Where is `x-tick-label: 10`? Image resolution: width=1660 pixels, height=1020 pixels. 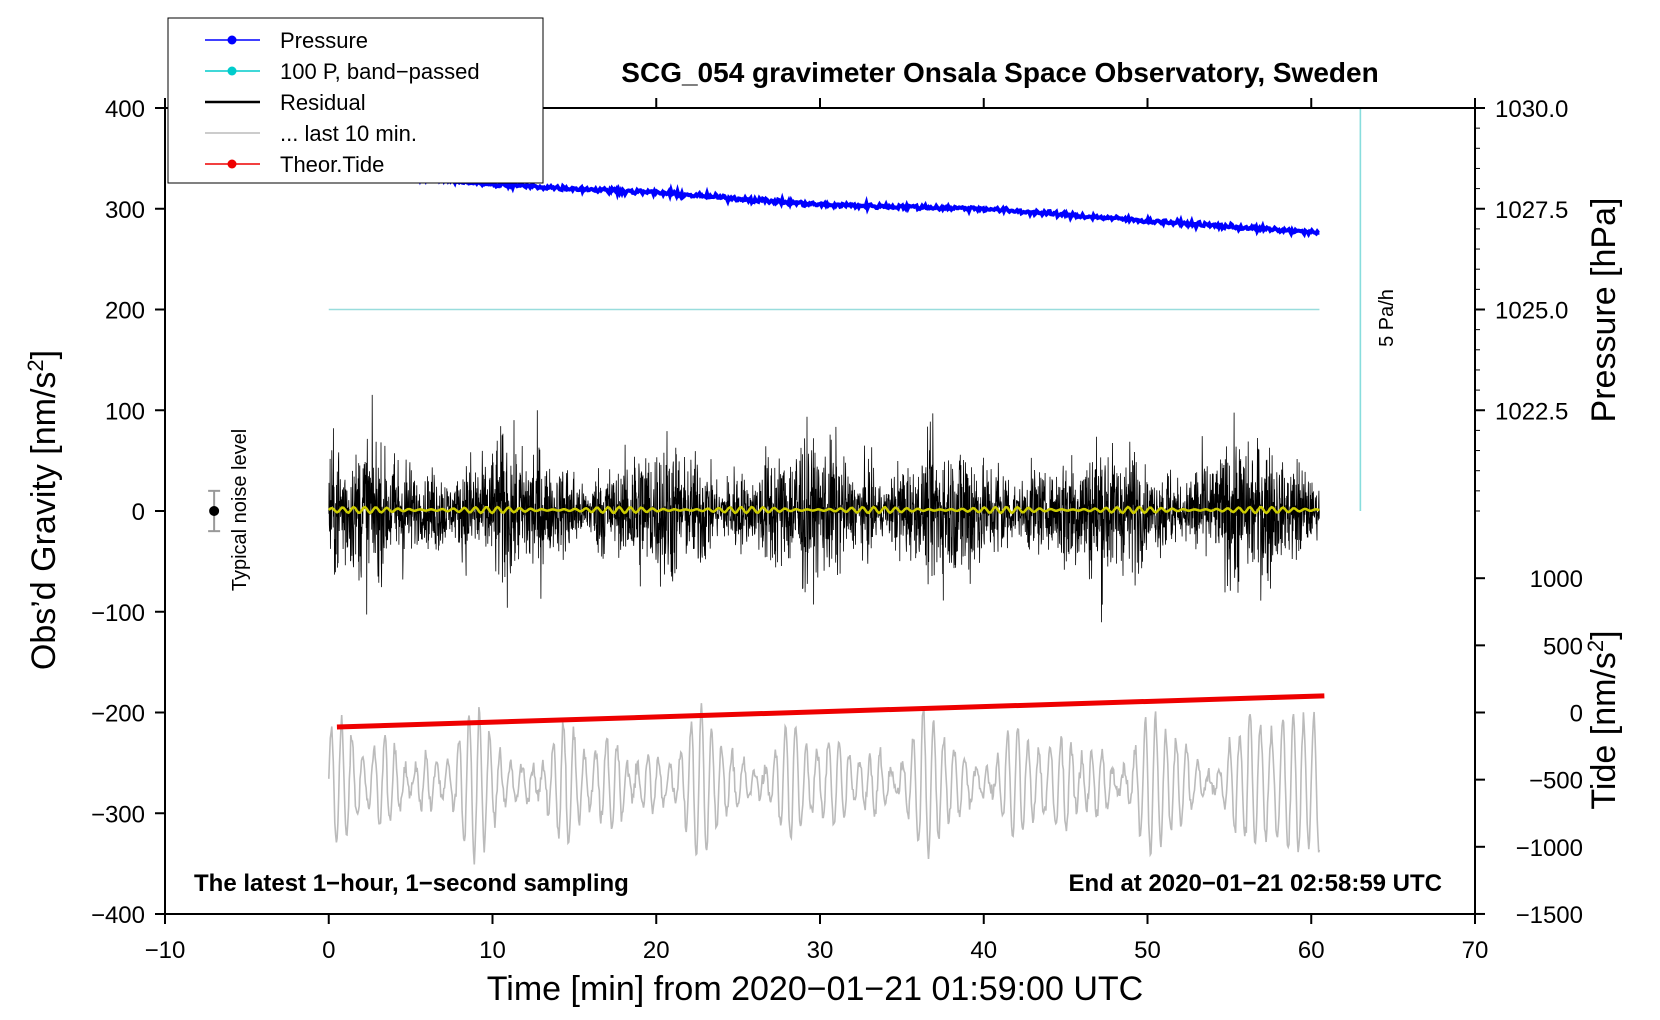
x-tick-label: 10 is located at coordinates (492, 950).